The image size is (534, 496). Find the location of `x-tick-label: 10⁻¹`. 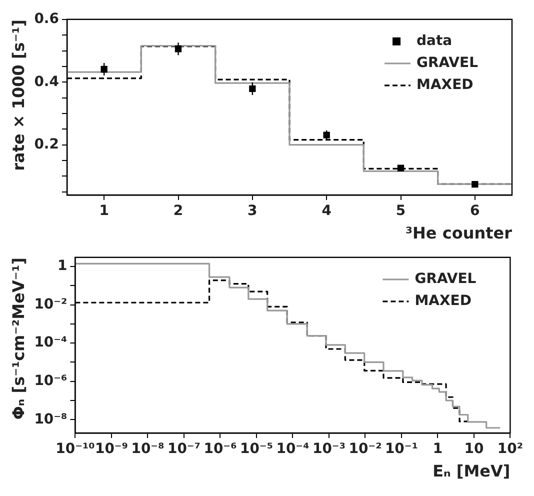

x-tick-label: 10⁻¹ is located at coordinates (401, 449).